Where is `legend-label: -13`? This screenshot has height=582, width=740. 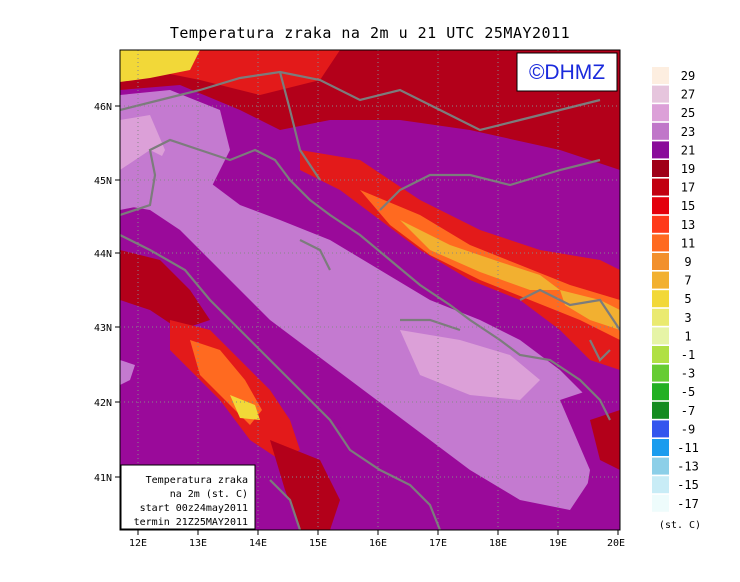 legend-label: -13 is located at coordinates (688, 467).